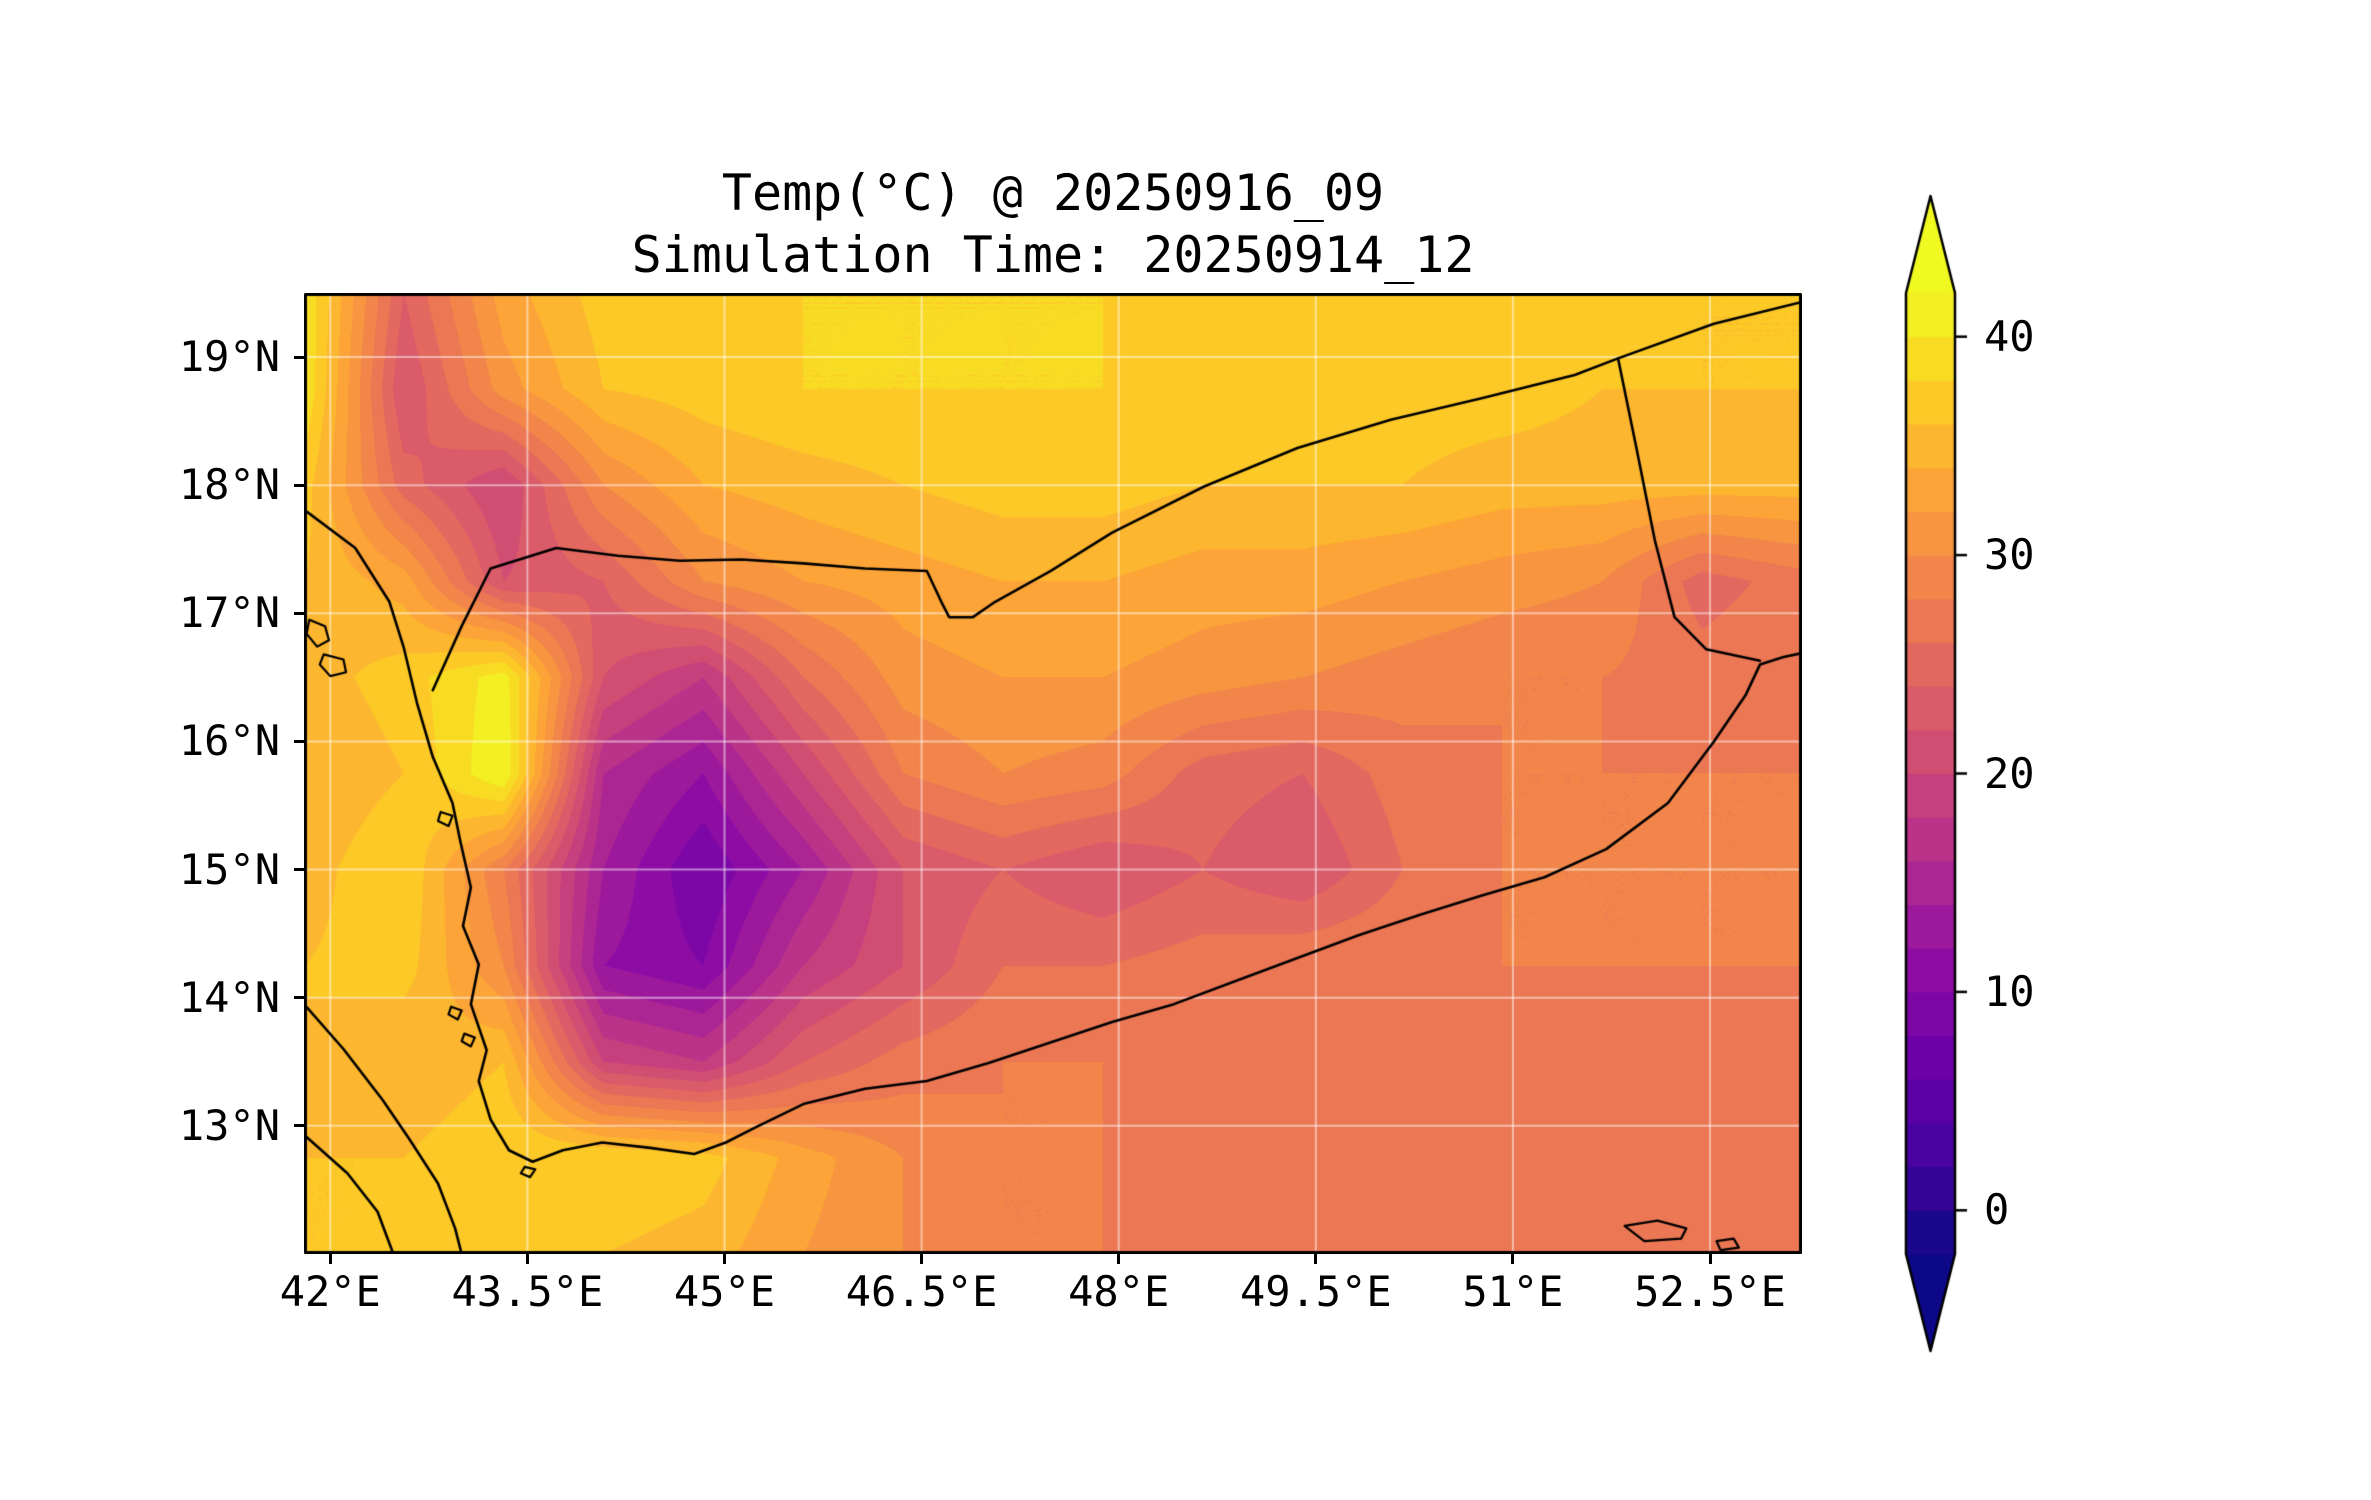 The height and width of the screenshot is (1500, 2371). Describe the element at coordinates (229, 997) in the screenshot. I see `y-tick-label: 14°N` at that location.